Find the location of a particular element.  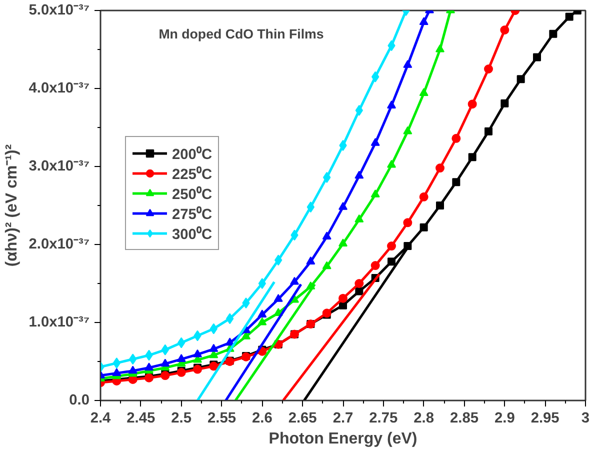

x-tick-label: 2.6 is located at coordinates (262, 418).